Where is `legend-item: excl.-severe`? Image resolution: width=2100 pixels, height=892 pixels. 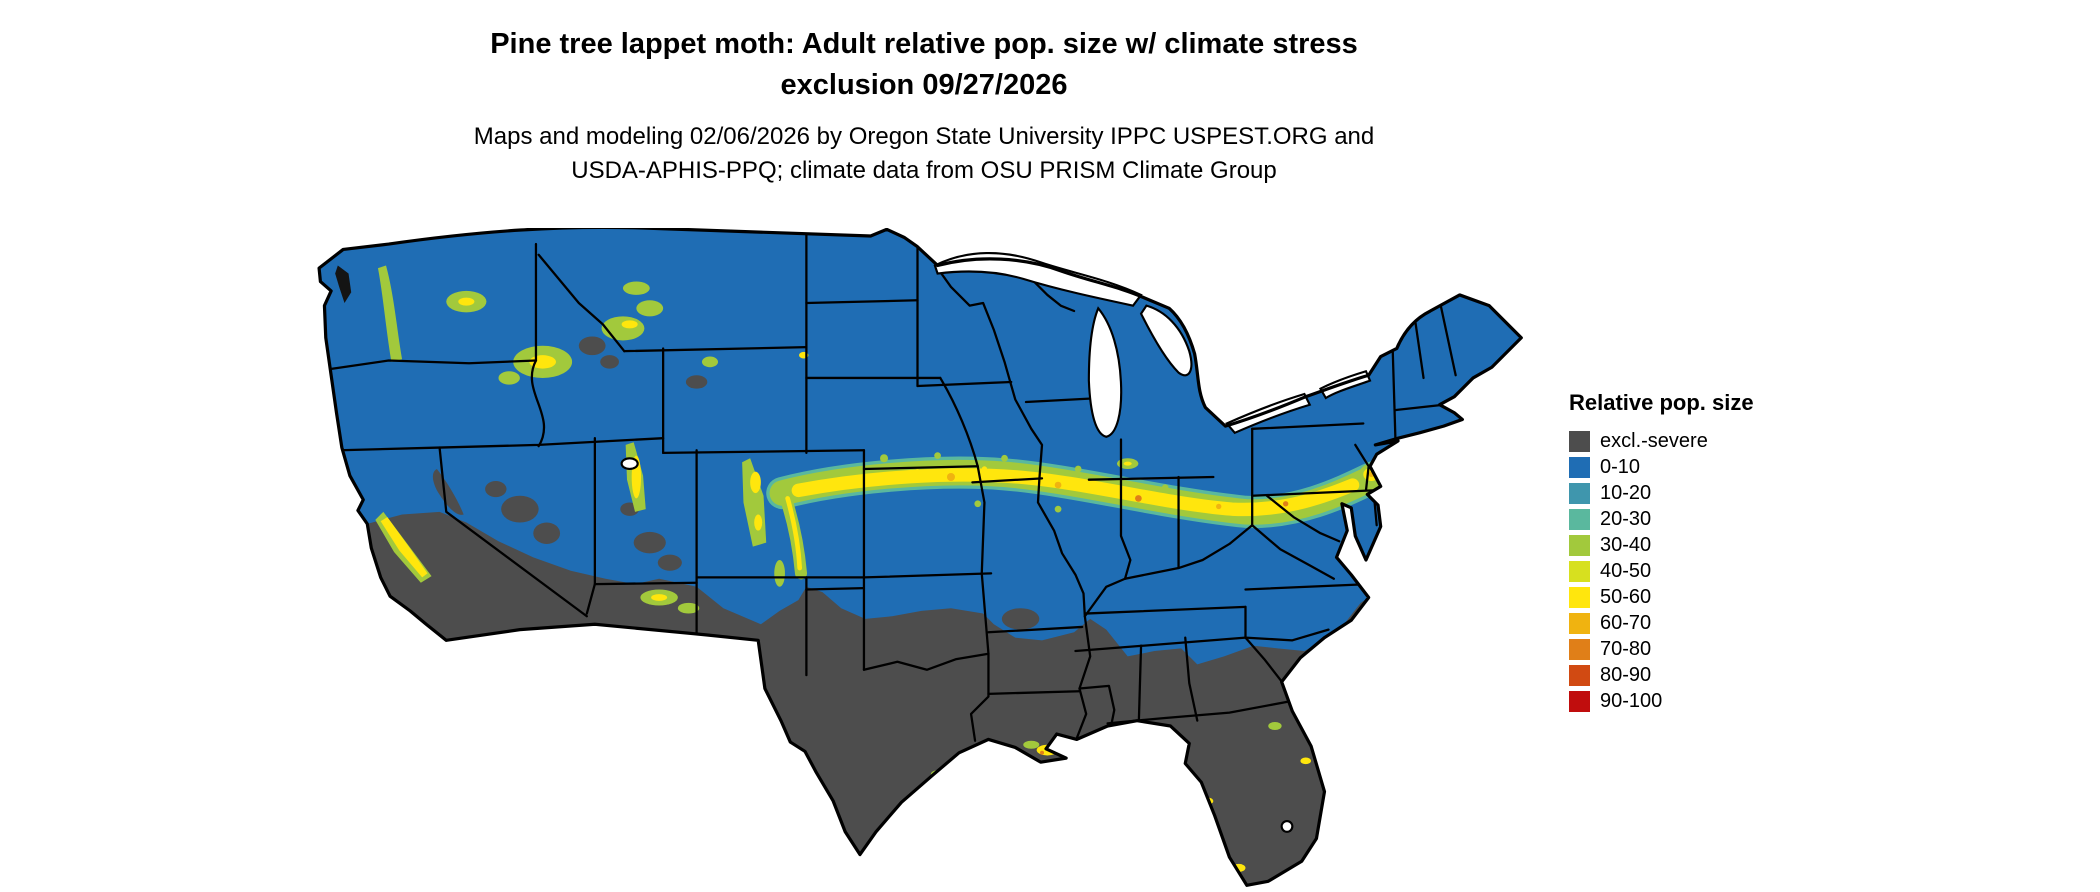 legend-item: excl.-severe is located at coordinates (1719, 441).